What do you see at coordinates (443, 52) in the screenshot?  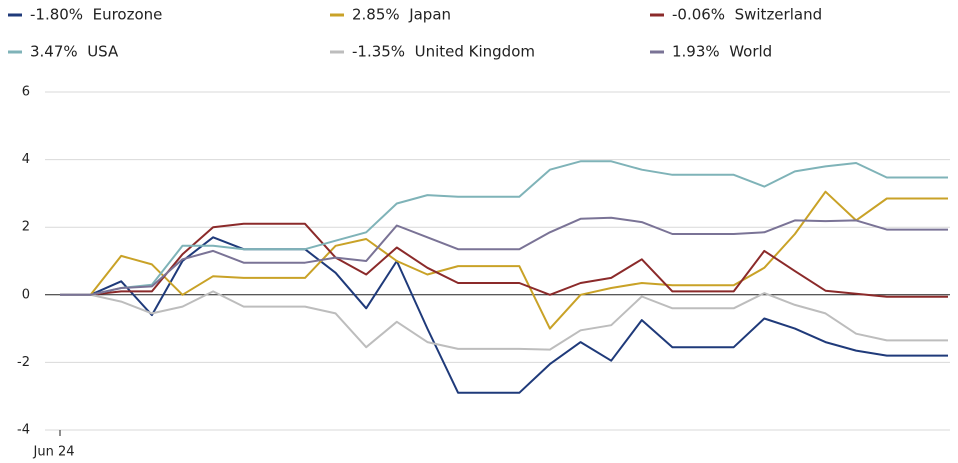 I see `legend-label: -1.35% United Kingdom` at bounding box center [443, 52].